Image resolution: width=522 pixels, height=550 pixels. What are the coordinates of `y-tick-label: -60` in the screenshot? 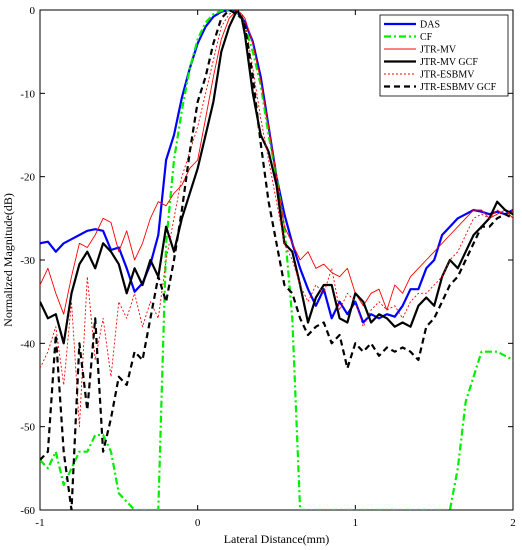 It's located at (27, 511).